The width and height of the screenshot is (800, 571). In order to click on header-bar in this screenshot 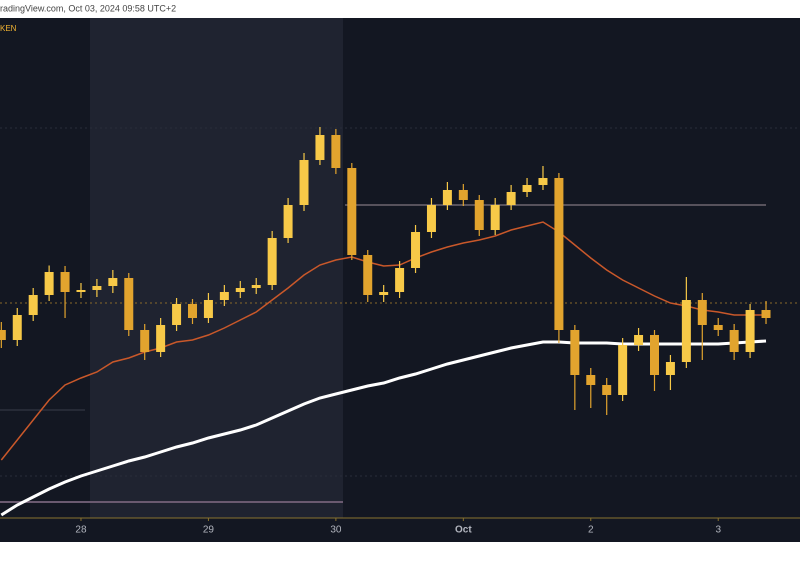, I will do `click(400, 9)`.